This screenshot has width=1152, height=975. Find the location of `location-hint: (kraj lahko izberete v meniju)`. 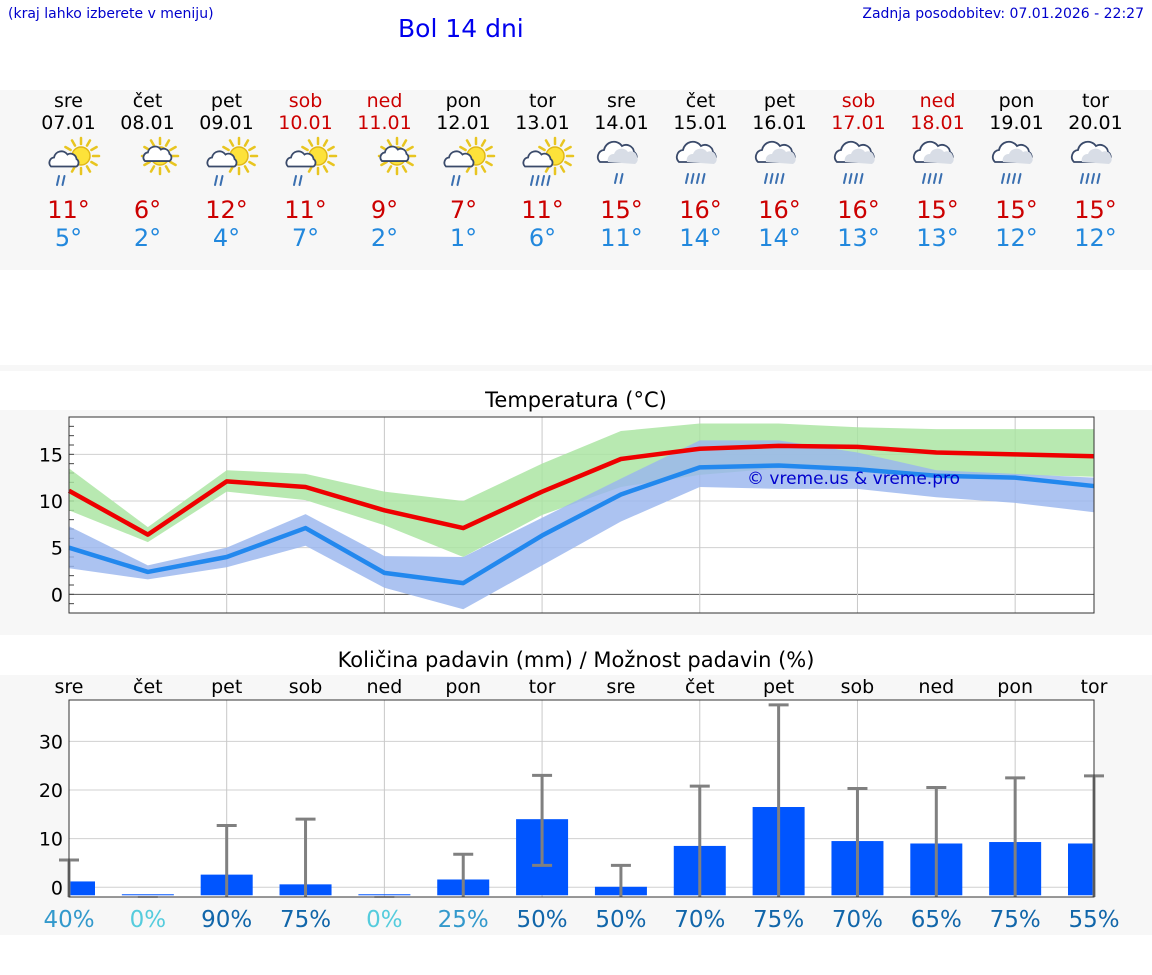

location-hint: (kraj lahko izberete v meniju) is located at coordinates (111, 14).